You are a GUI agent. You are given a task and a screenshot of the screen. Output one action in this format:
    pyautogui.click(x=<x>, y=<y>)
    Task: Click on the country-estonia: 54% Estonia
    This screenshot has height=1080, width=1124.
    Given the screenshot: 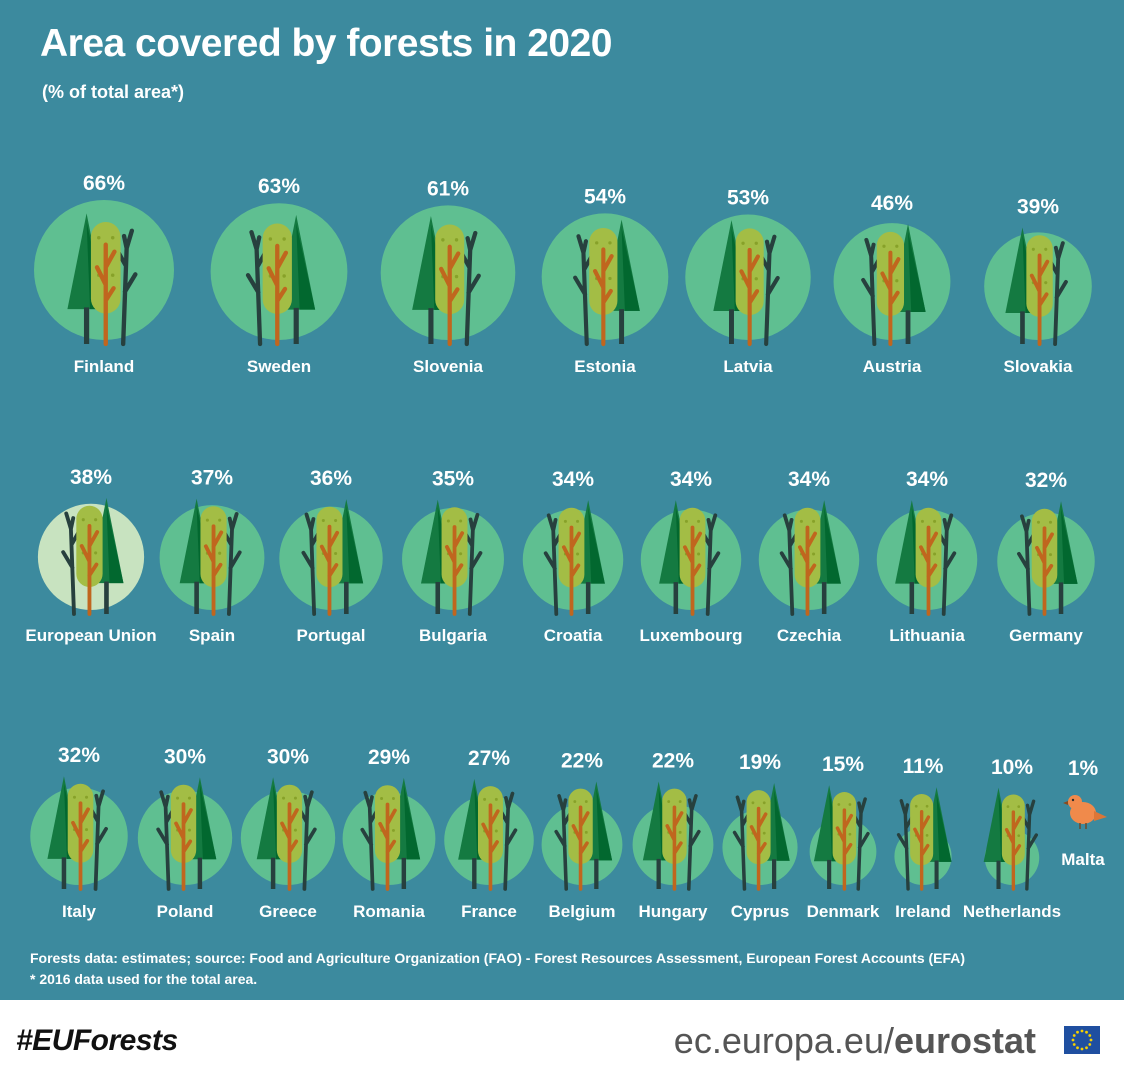 What is the action you would take?
    pyautogui.click(x=605, y=280)
    